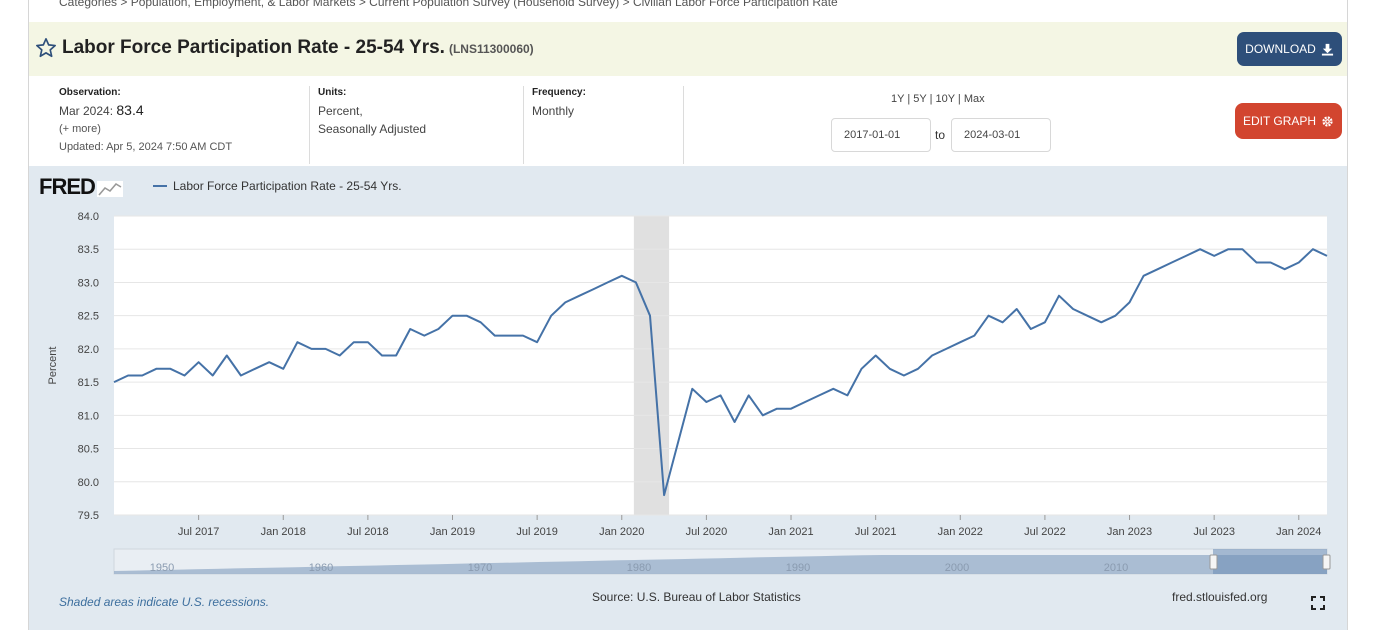  What do you see at coordinates (1289, 49) in the screenshot?
I see `download-button: DOWNLOAD` at bounding box center [1289, 49].